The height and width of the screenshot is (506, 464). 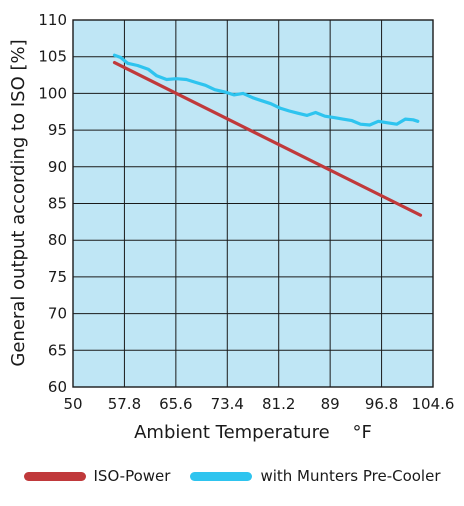 I want to click on x-tick-label: 50, so click(x=72, y=404).